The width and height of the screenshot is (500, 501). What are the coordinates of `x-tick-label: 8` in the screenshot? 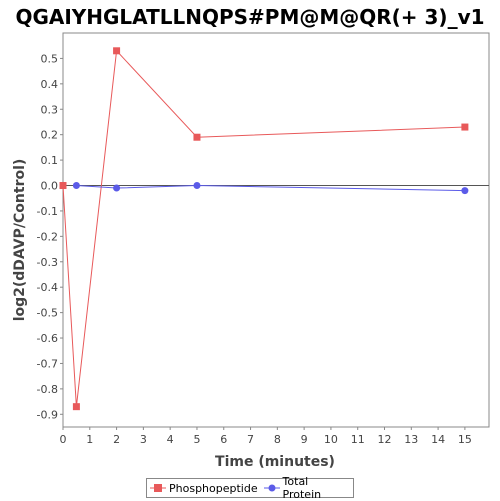 It's located at (277, 439).